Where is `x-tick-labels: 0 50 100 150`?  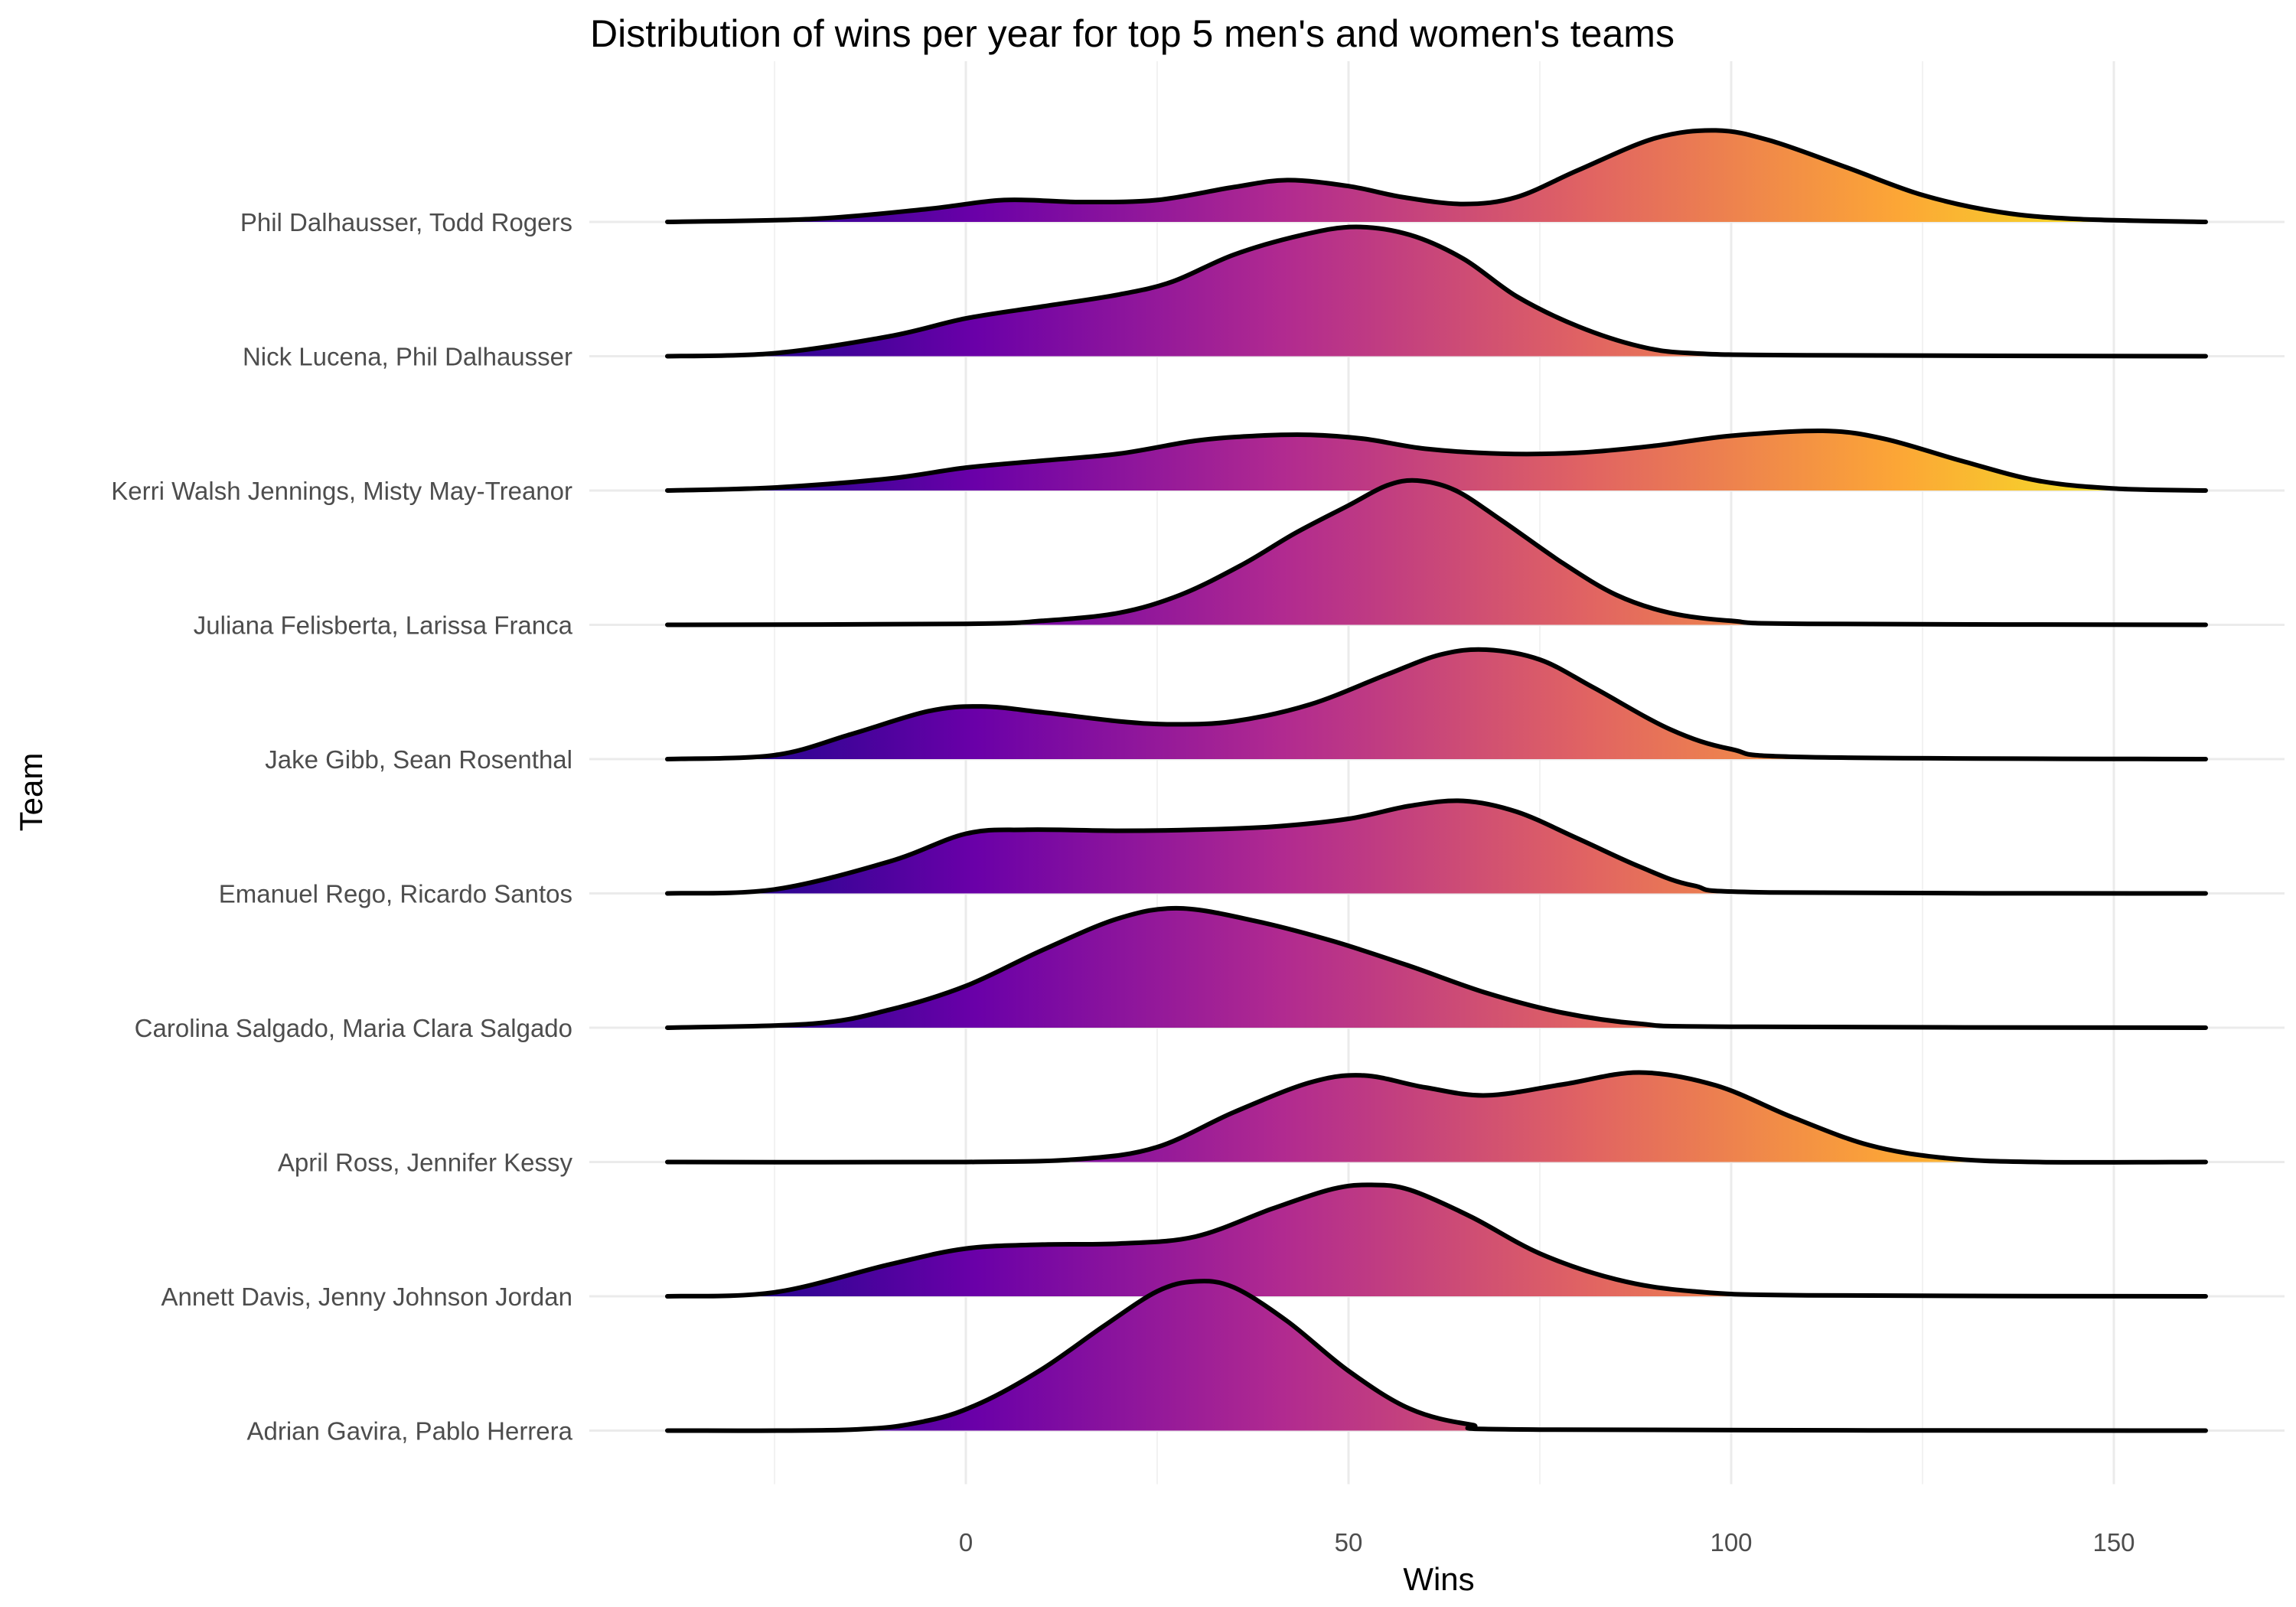 x-tick-labels: 0 50 100 150 is located at coordinates (1547, 1542).